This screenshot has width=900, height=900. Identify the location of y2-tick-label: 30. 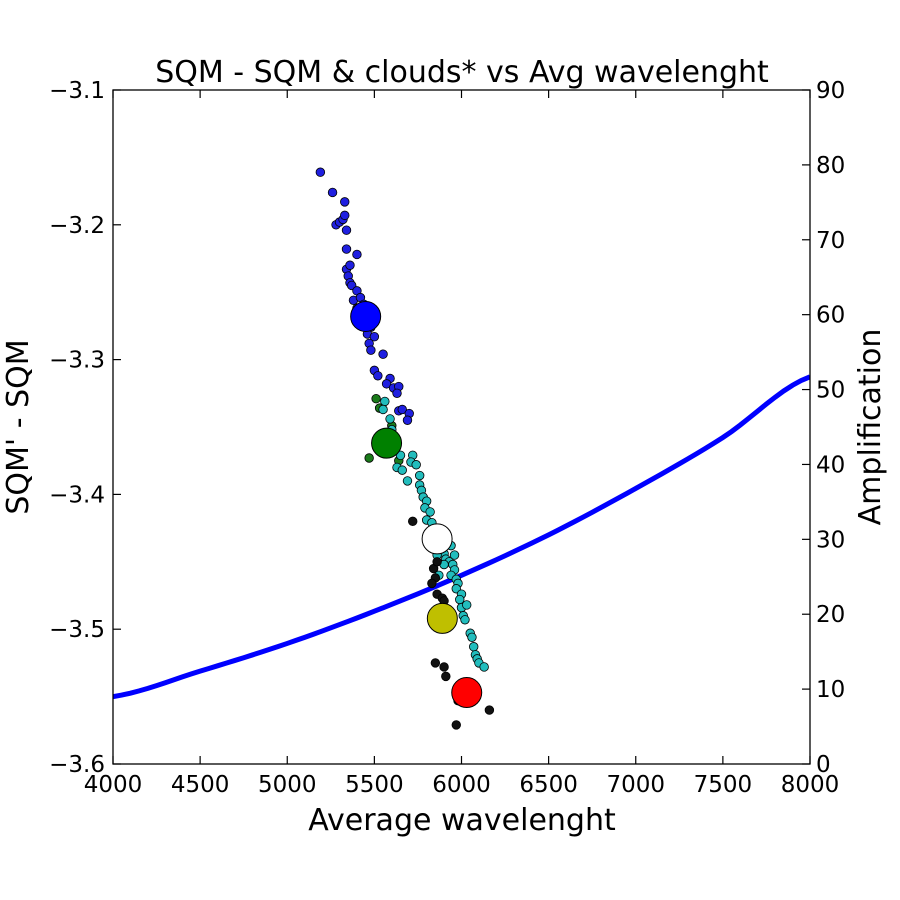
(830, 540).